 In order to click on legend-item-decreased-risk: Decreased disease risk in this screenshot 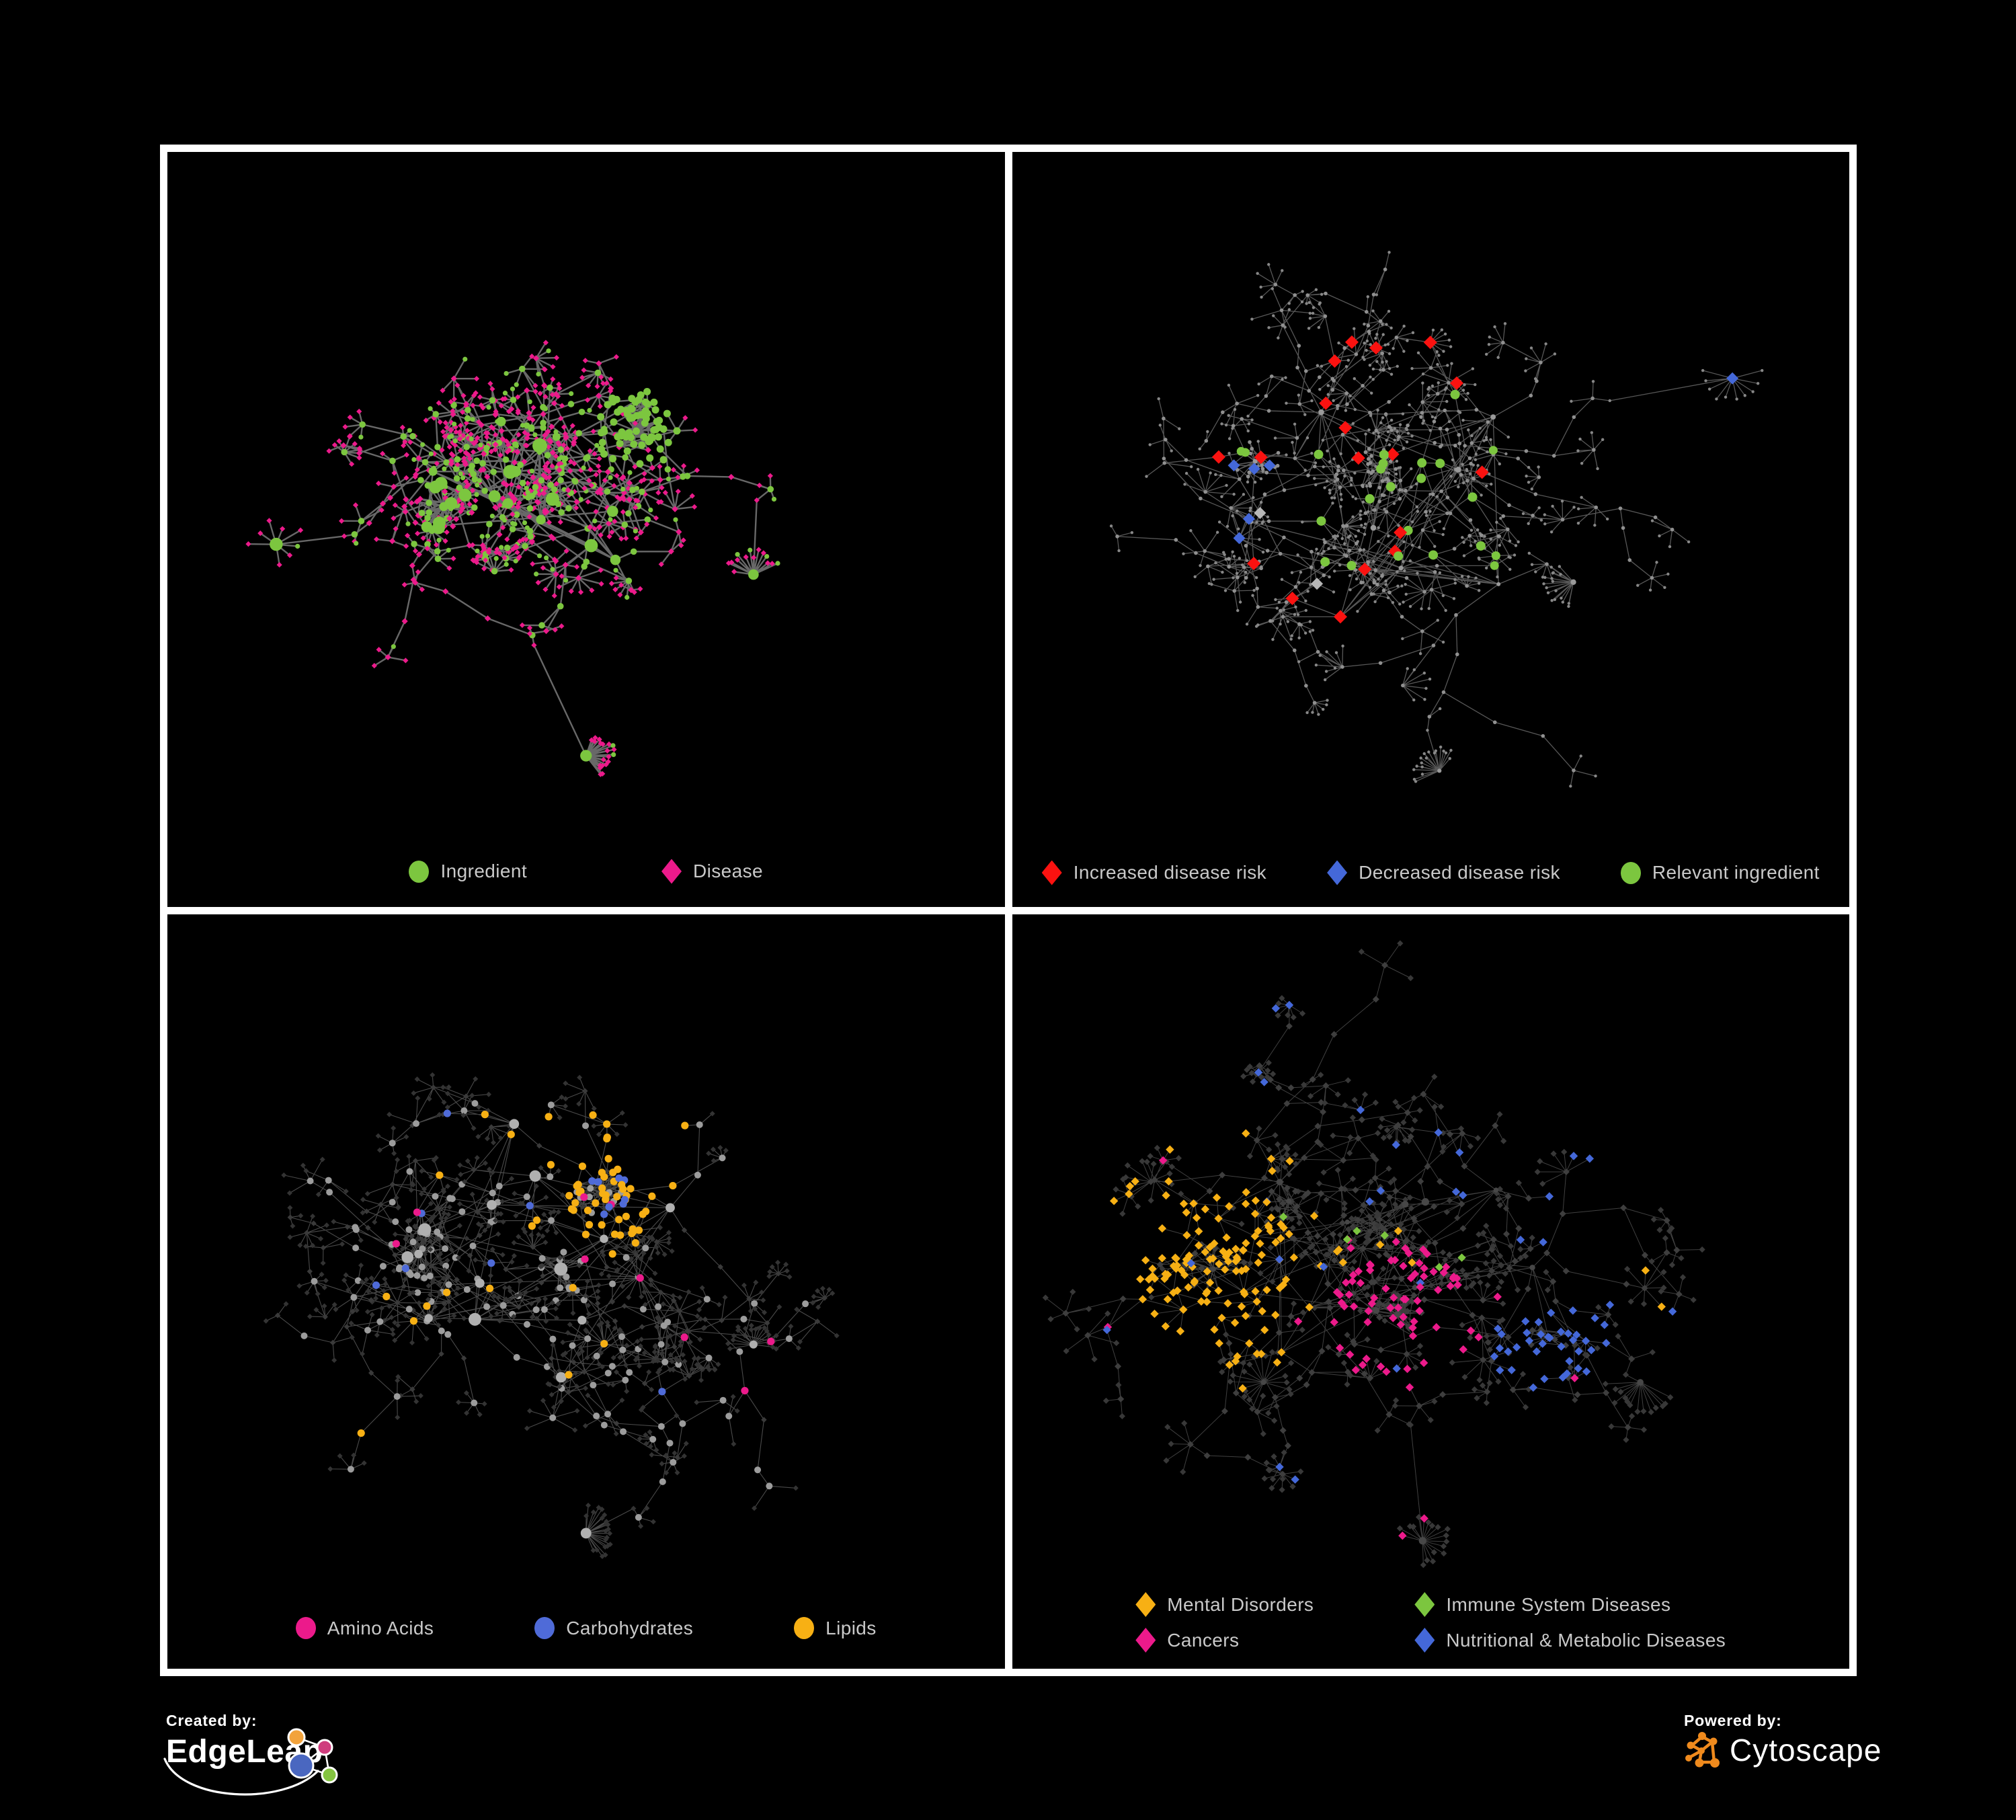, I will do `click(1443, 872)`.